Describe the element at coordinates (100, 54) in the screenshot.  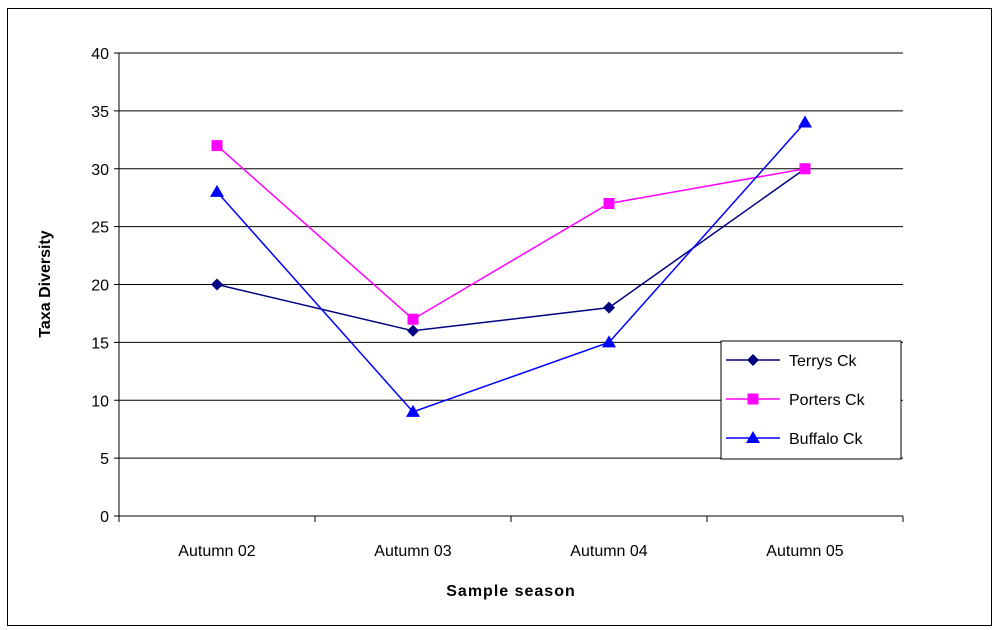
I see `y-tick-label: 40` at that location.